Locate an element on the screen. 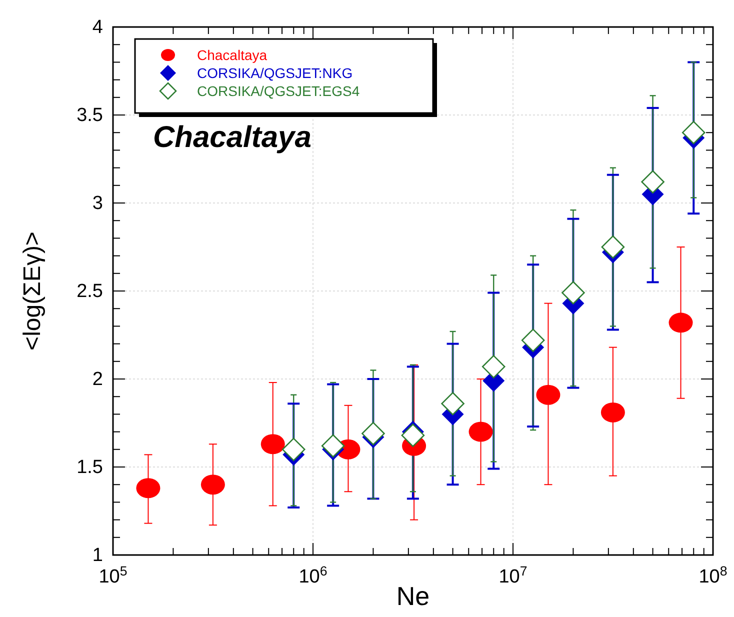 The width and height of the screenshot is (734, 617). y-tick-label: 2.5 is located at coordinates (89, 291).